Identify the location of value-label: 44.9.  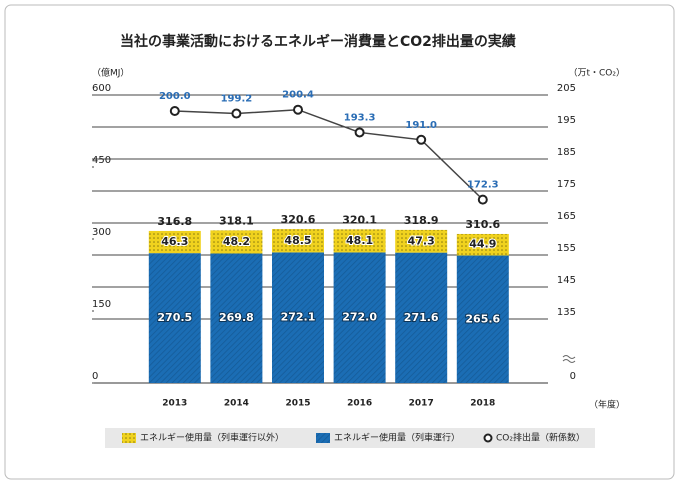
(482, 244).